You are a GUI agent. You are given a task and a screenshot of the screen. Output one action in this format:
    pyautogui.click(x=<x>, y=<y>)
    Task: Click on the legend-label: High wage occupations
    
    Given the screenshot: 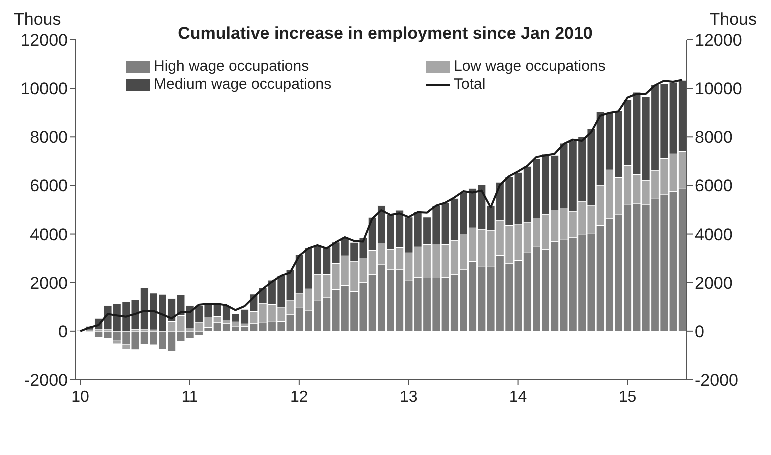 What is the action you would take?
    pyautogui.click(x=232, y=67)
    